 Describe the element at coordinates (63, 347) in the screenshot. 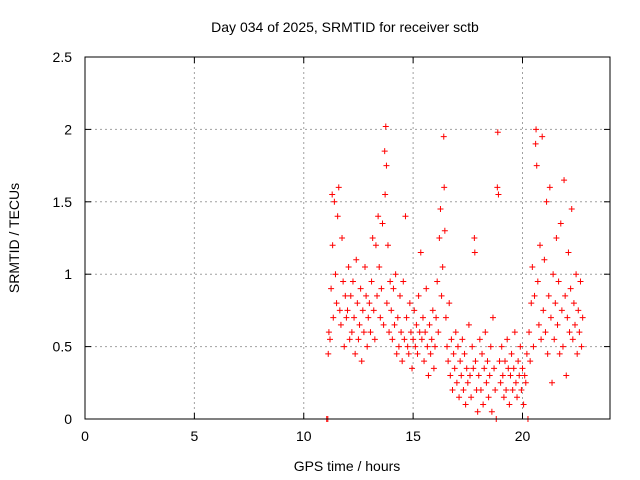

I see `y-tick-label: 0.5` at that location.